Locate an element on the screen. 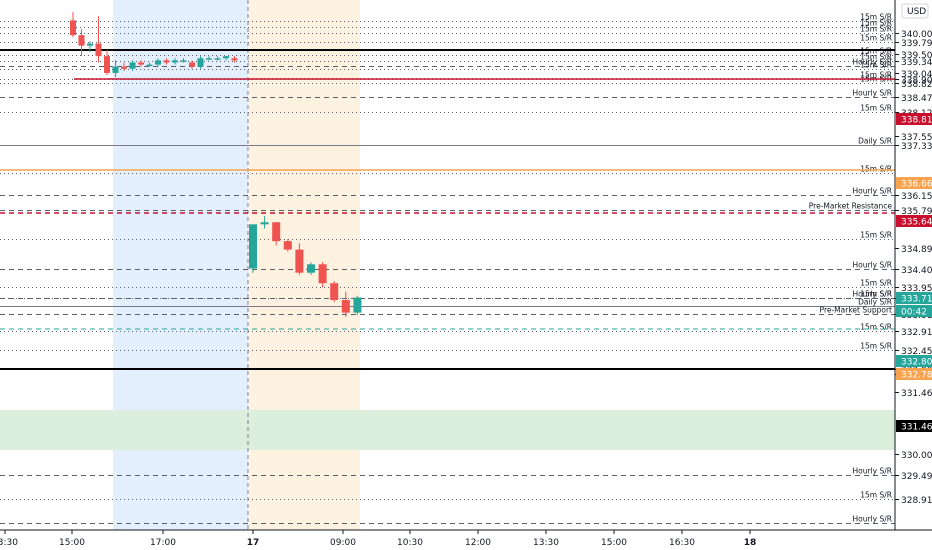 This screenshot has width=932, height=550. sr-level-label: Pre-Market Resistance is located at coordinates (851, 206).